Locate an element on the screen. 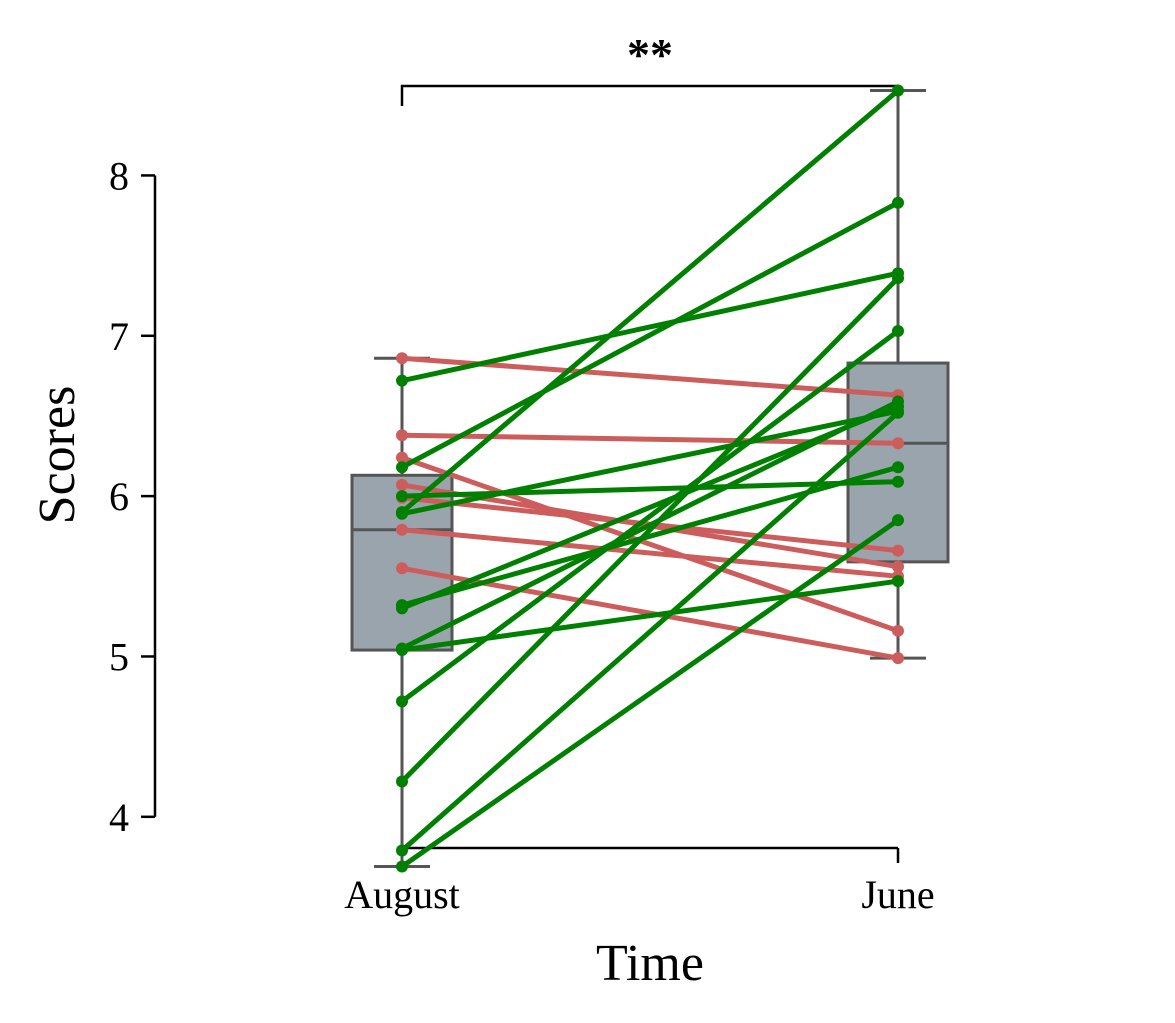 This screenshot has height=1023, width=1175. y-axis-title: Scores is located at coordinates (57, 455).